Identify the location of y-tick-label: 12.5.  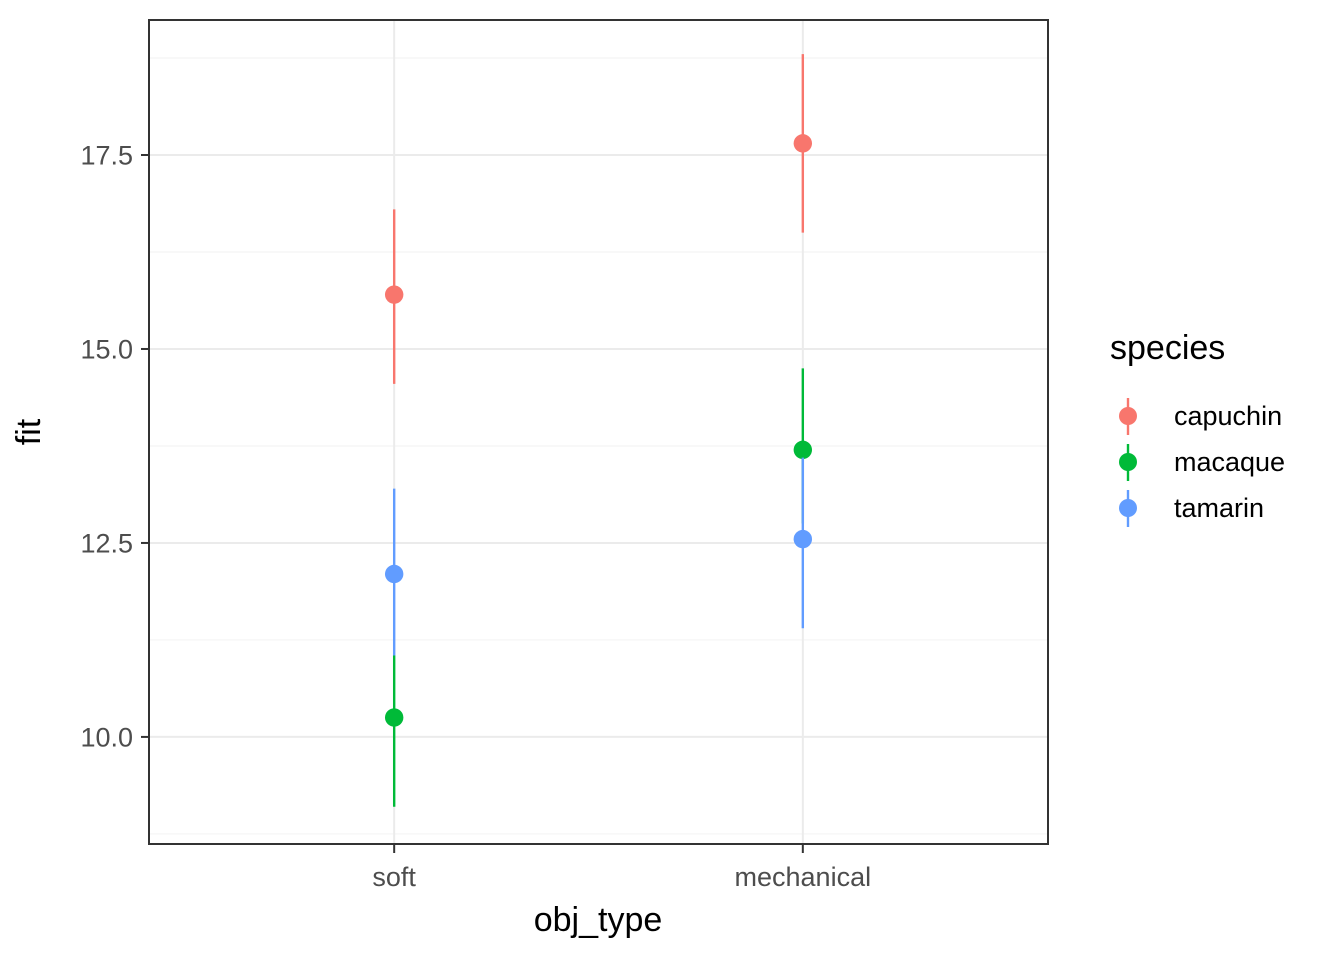
(106, 543).